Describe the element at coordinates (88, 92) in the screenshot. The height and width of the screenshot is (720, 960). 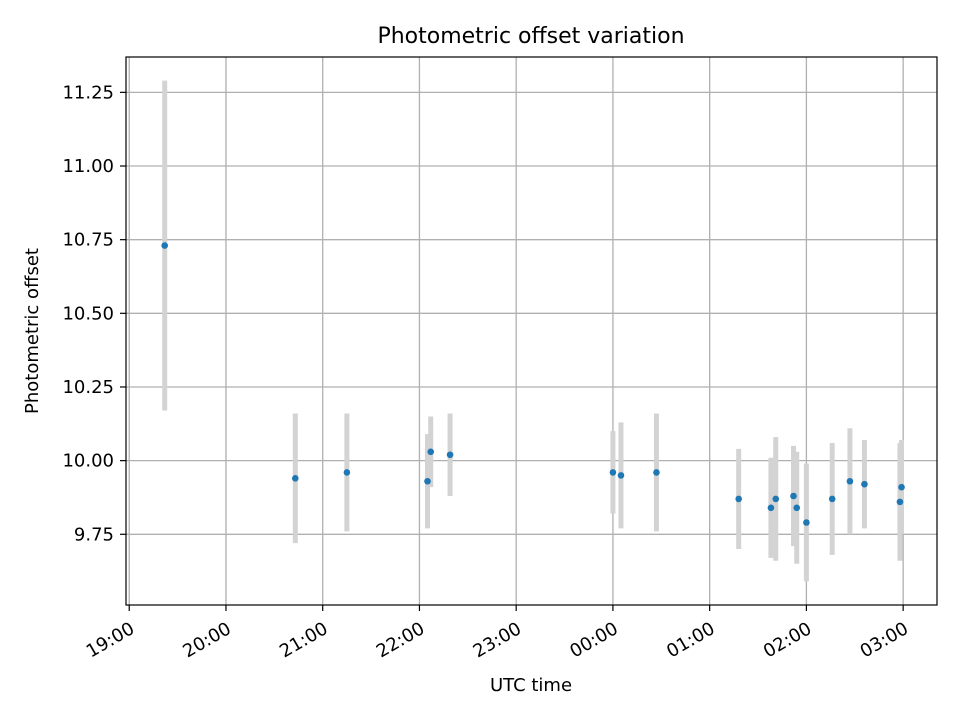
I see `y-tick-label: 11.25` at that location.